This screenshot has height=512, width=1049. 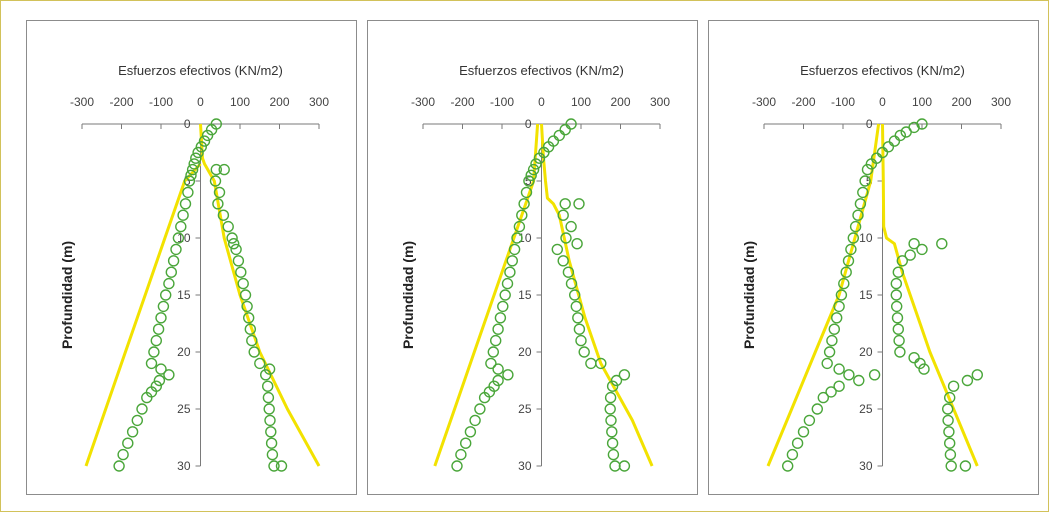 I want to click on x-tick-label: 100, so click(x=581, y=102).